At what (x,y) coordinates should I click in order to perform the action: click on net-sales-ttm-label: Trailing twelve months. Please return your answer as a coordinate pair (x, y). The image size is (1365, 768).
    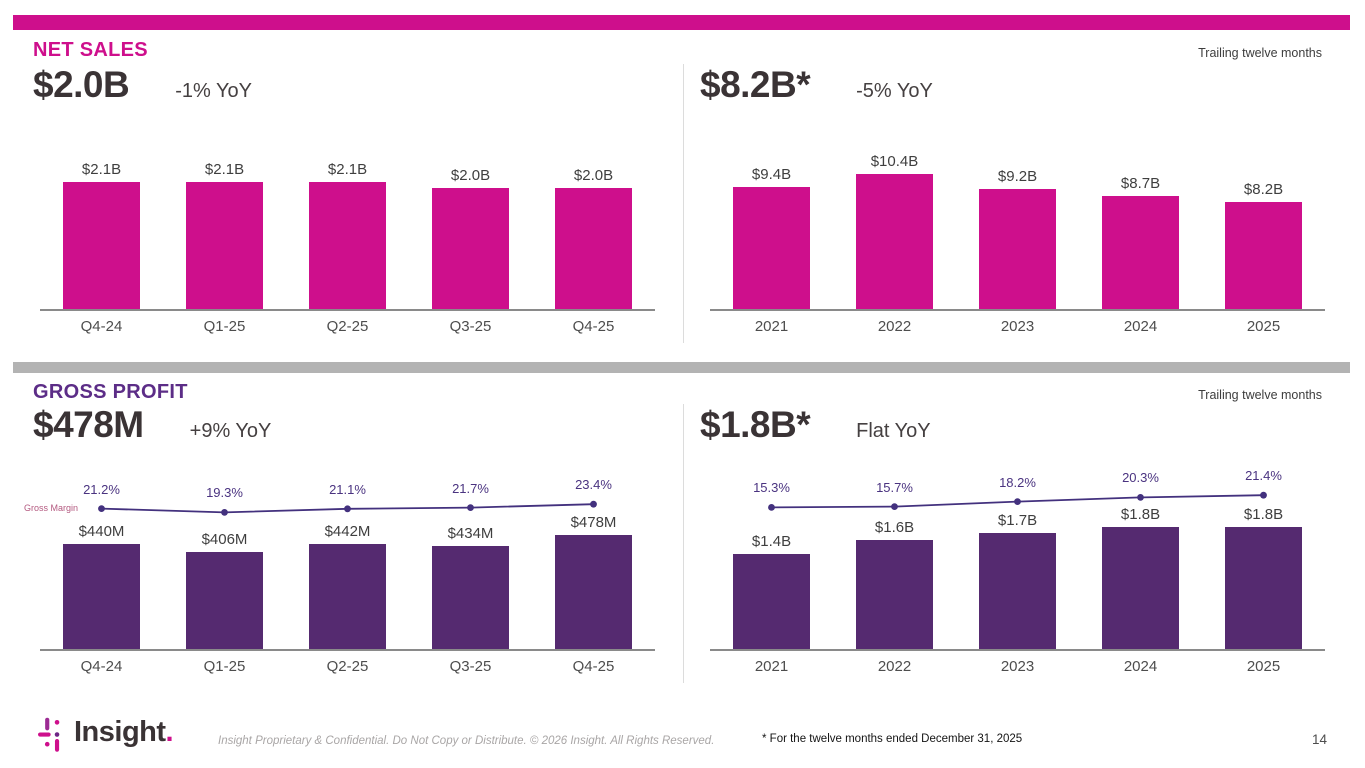
    Looking at the image, I should click on (1260, 53).